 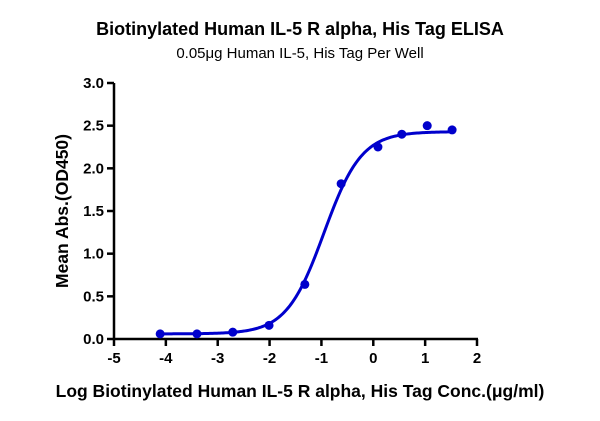 What do you see at coordinates (93, 126) in the screenshot?
I see `y-tick-label: 2.5` at bounding box center [93, 126].